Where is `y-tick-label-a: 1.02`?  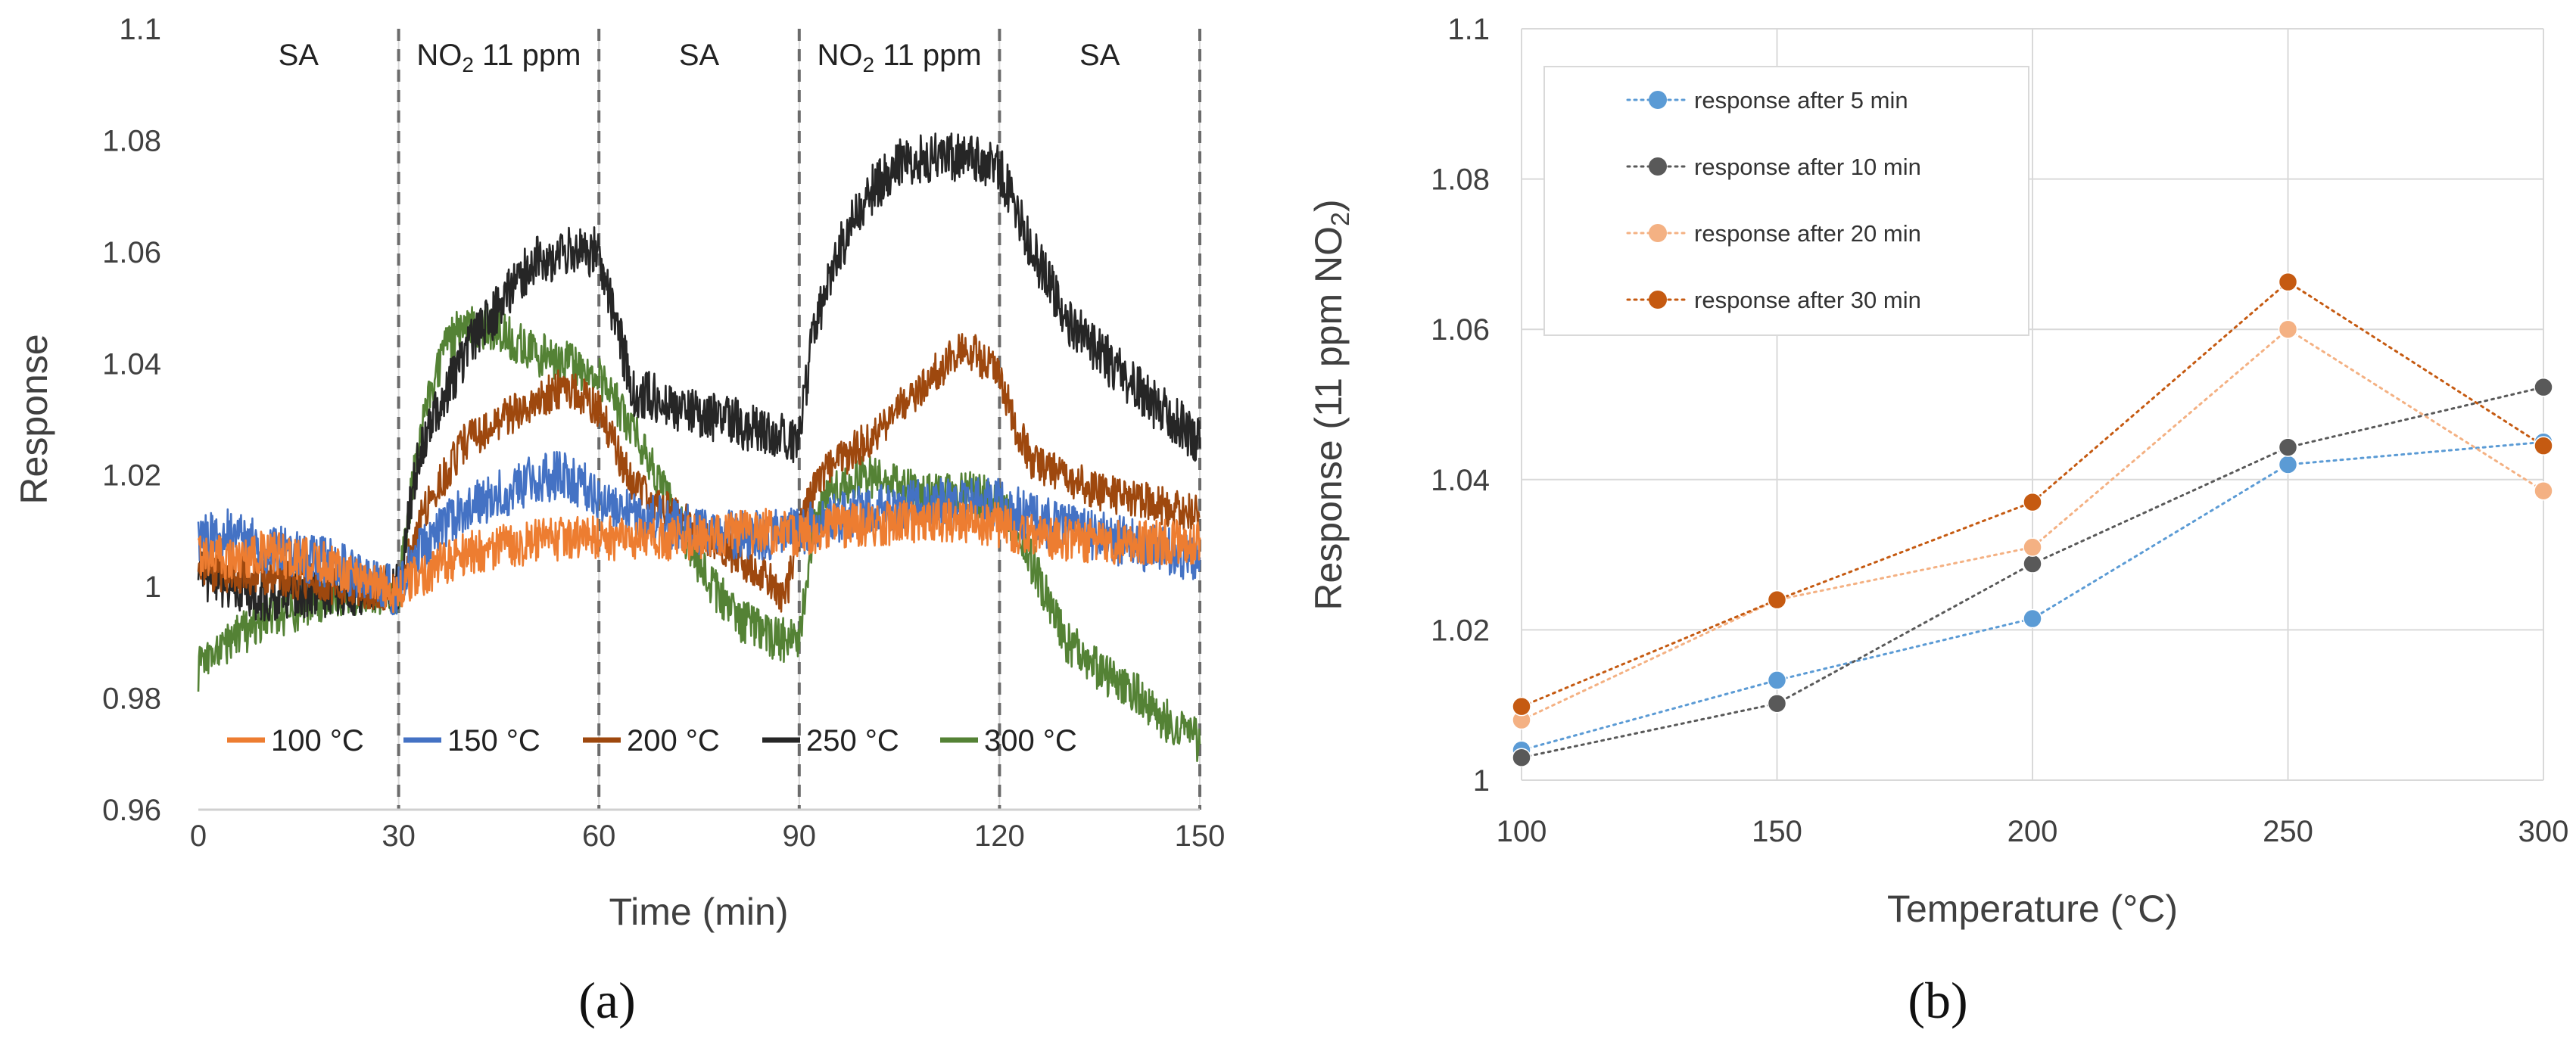
y-tick-label-a: 1.02 is located at coordinates (131, 476).